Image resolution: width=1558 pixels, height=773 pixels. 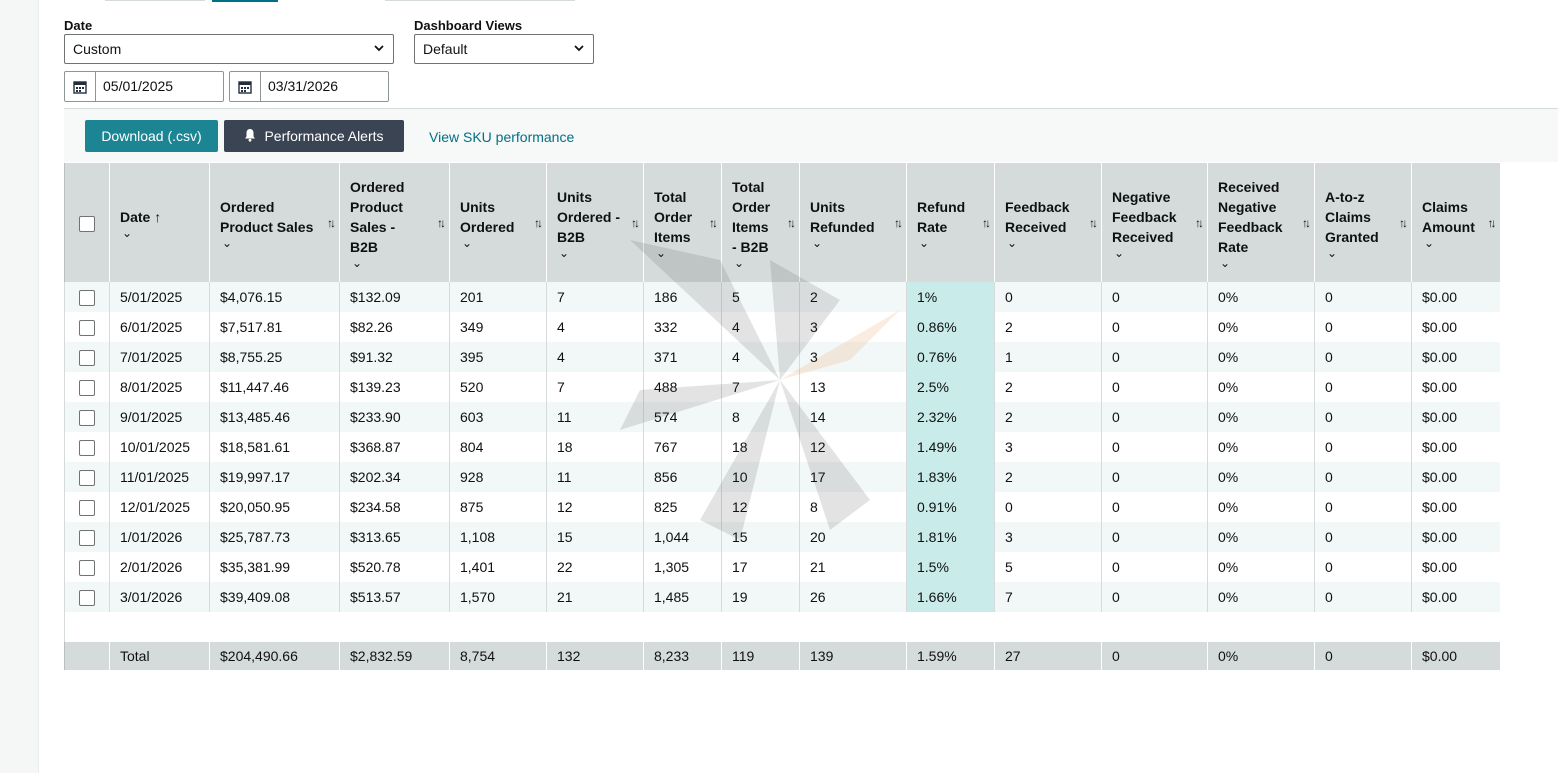 I want to click on performance-alerts-button: Performance Alerts, so click(x=314, y=136).